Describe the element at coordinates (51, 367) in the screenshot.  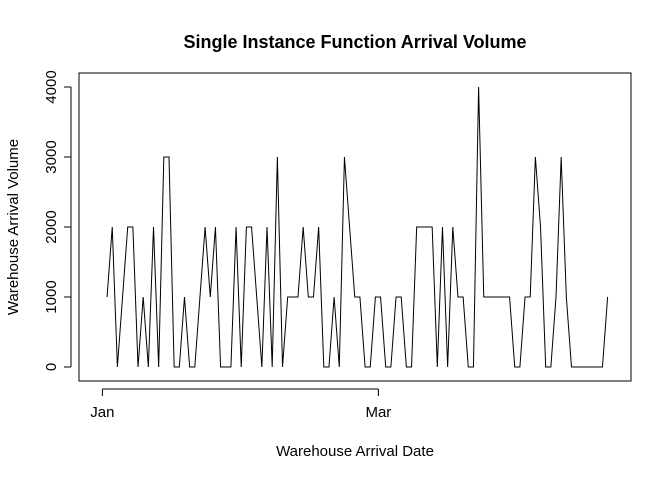
I see `y-tick-label: 0` at that location.